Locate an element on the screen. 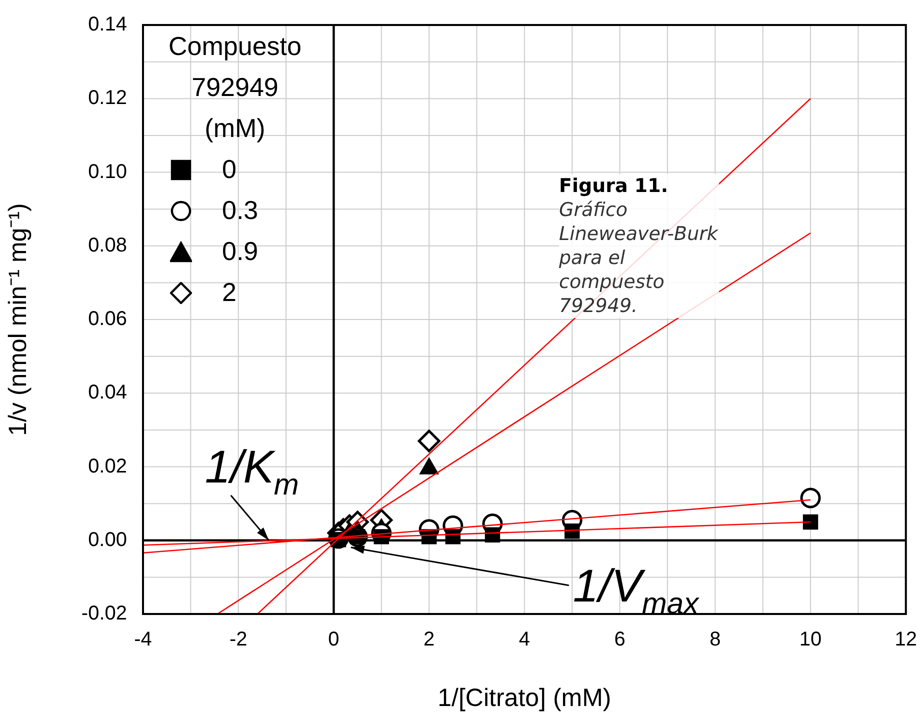  y-tick-label: 0.04 is located at coordinates (107, 393).